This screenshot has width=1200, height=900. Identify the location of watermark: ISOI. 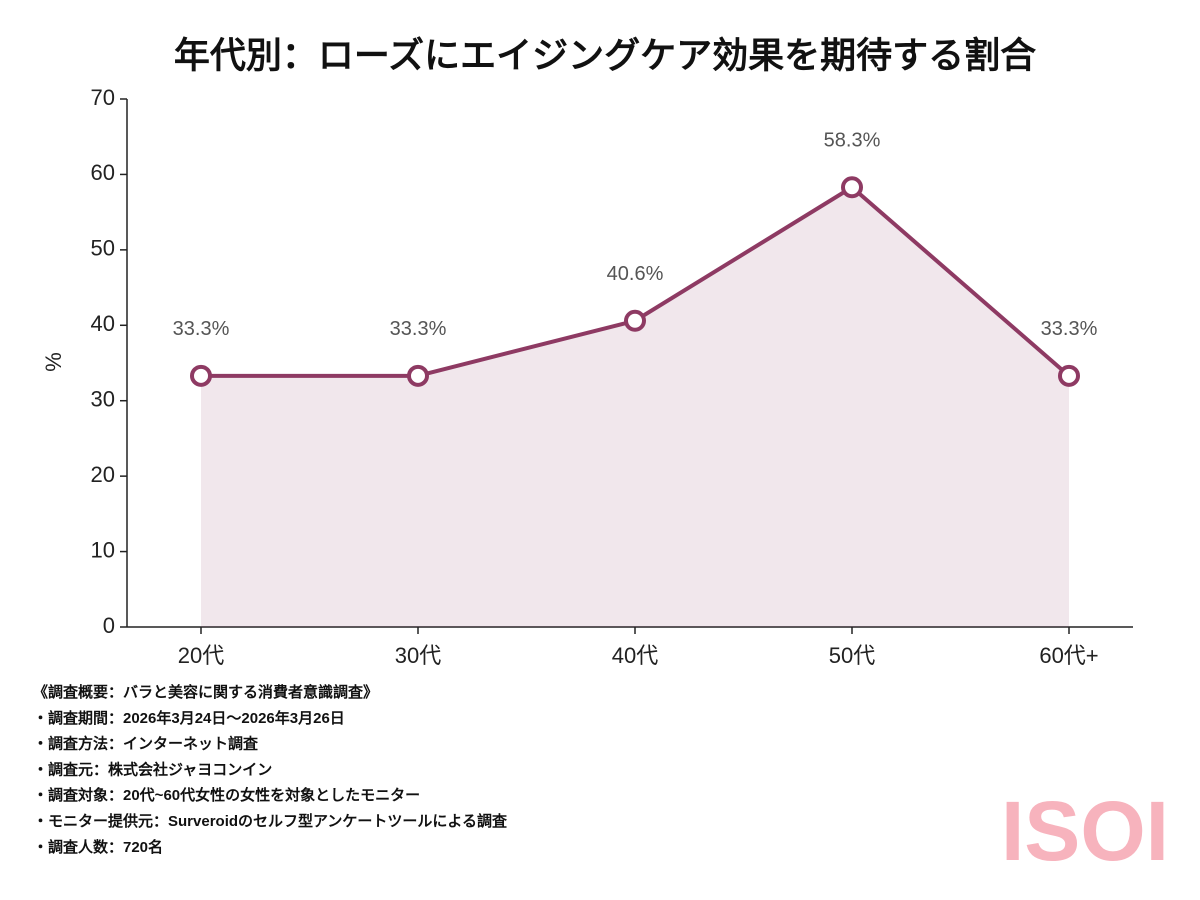
(1085, 831).